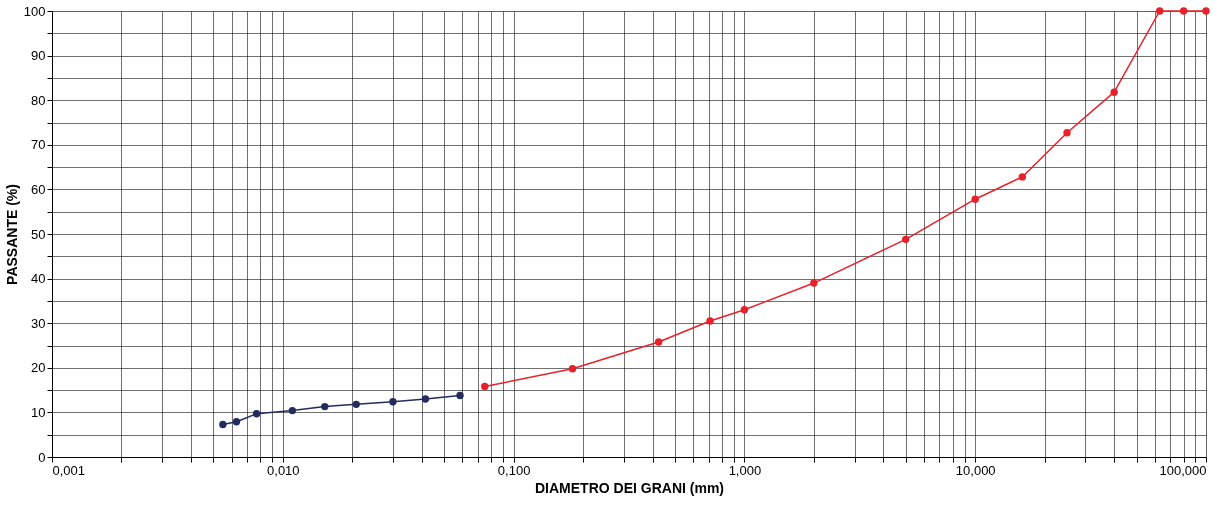 The image size is (1229, 506). Describe the element at coordinates (34, 11) in the screenshot. I see `y-tick-label: 100` at that location.